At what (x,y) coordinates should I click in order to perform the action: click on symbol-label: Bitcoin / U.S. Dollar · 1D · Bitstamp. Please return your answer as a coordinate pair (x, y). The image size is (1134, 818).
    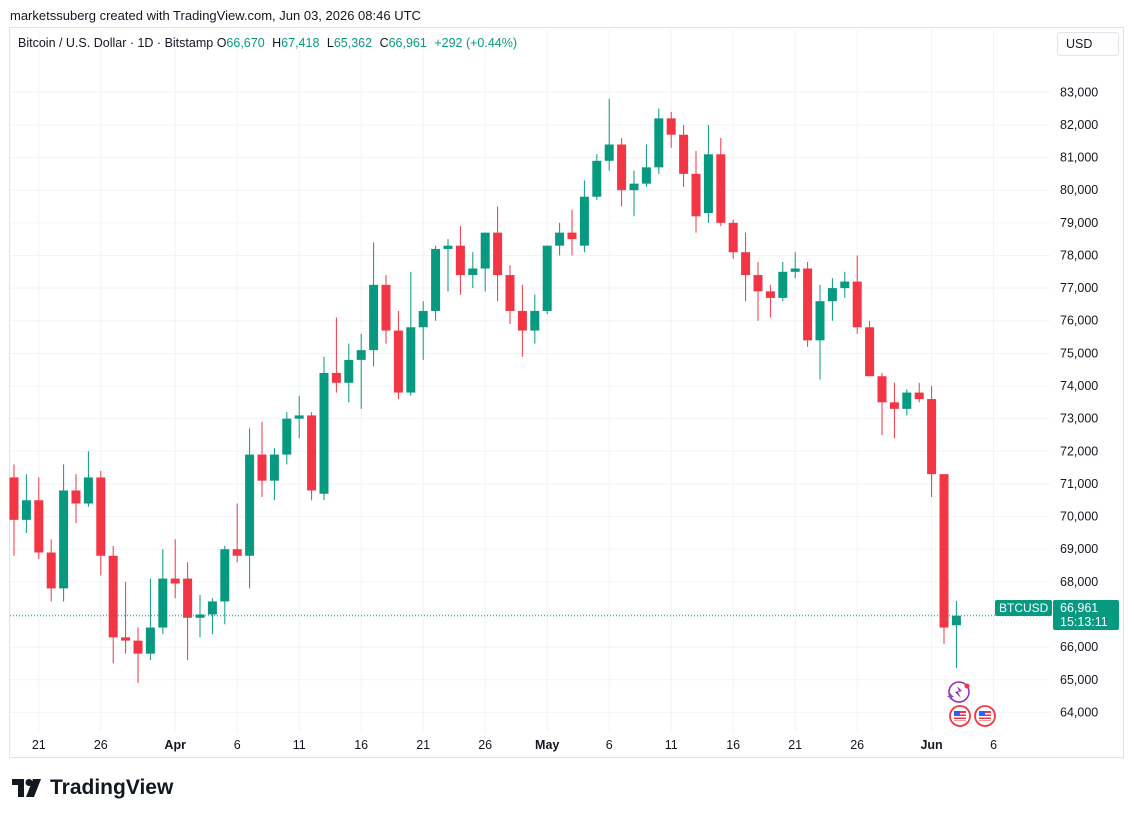
    Looking at the image, I should click on (116, 43).